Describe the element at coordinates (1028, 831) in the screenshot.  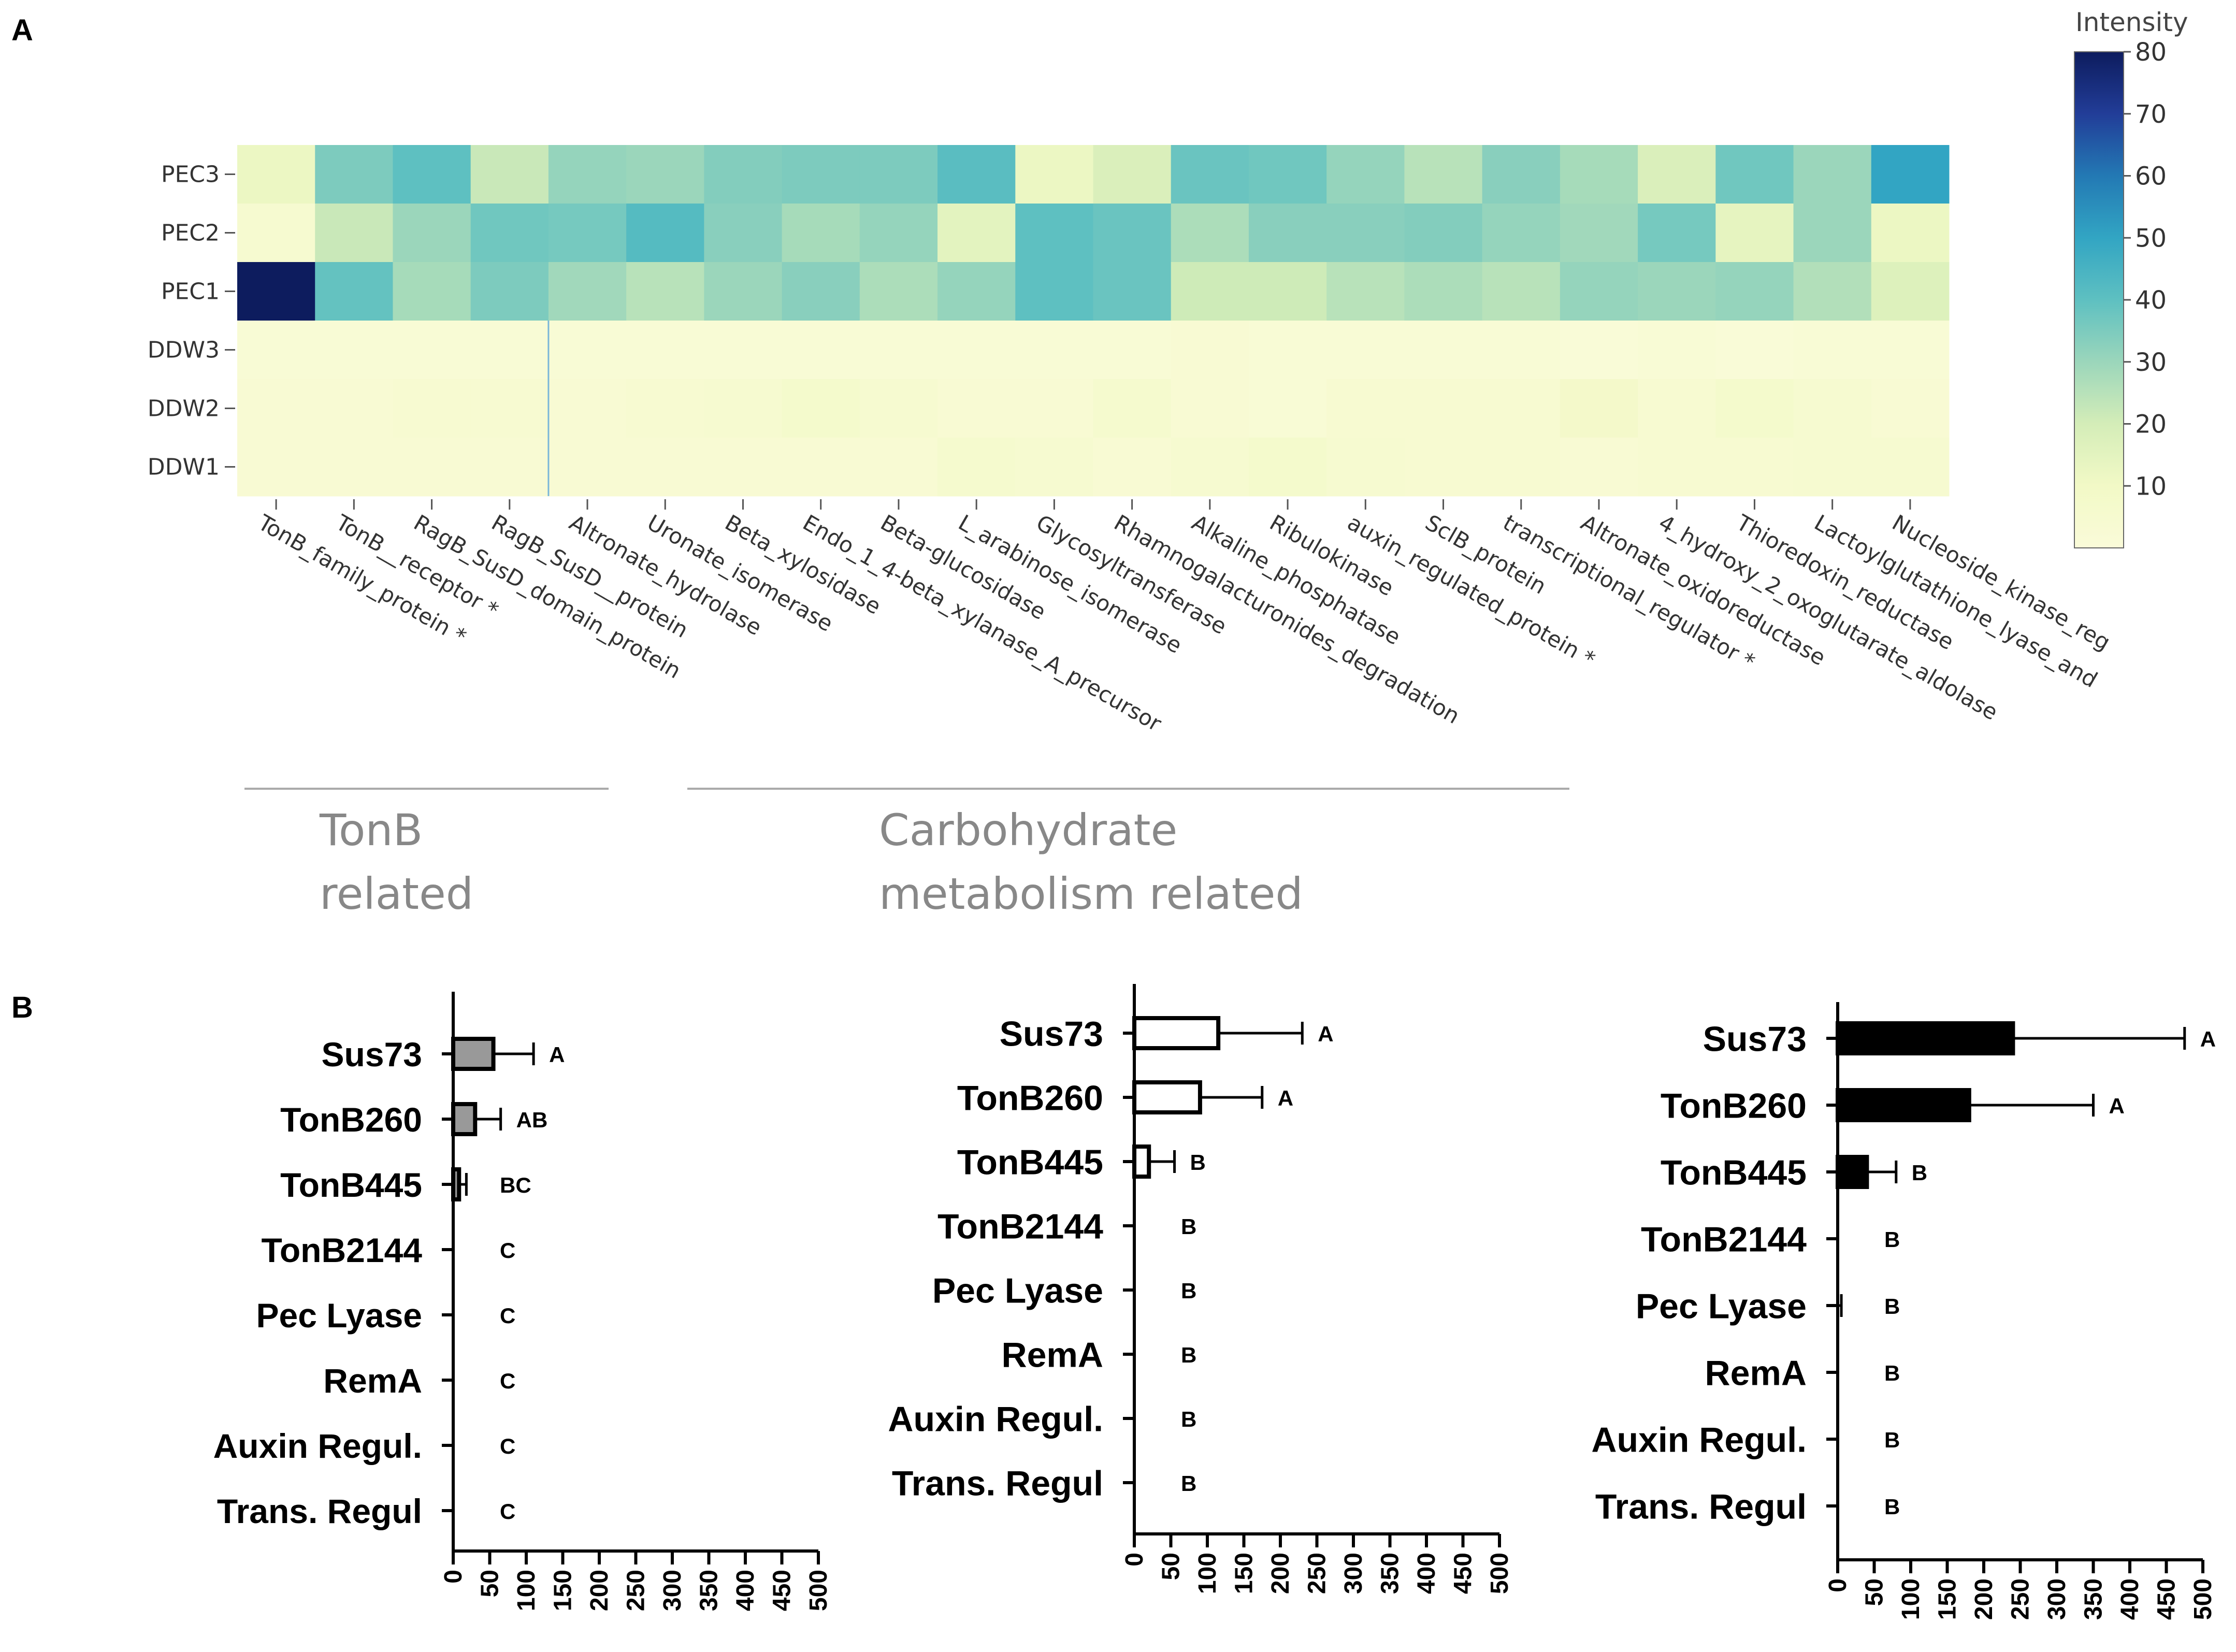
I see `group-label-carb-line1: Carbohydrate` at that location.